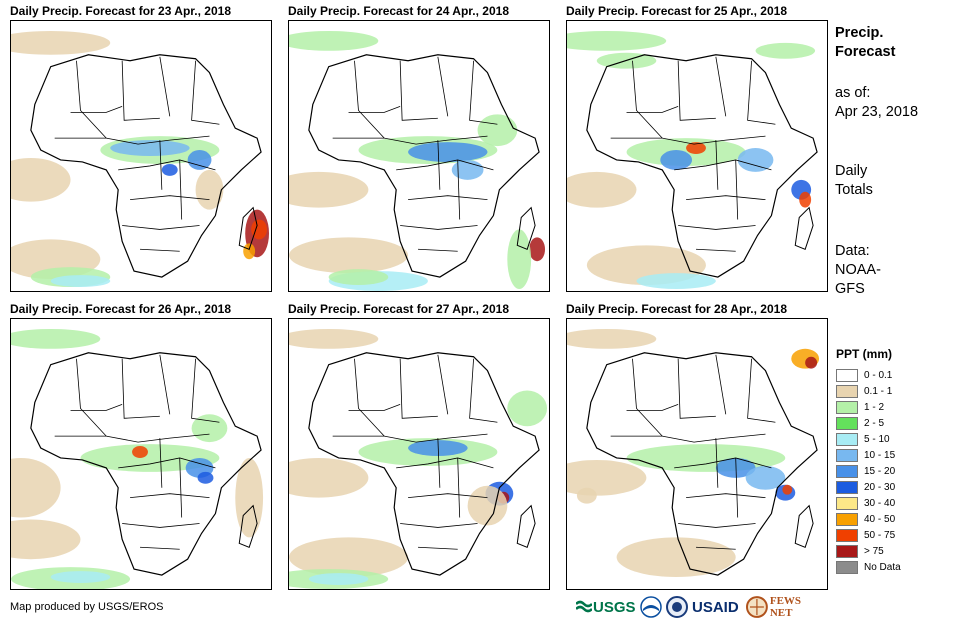  What do you see at coordinates (880, 455) in the screenshot?
I see `legend-label: 10 - 15` at bounding box center [880, 455].